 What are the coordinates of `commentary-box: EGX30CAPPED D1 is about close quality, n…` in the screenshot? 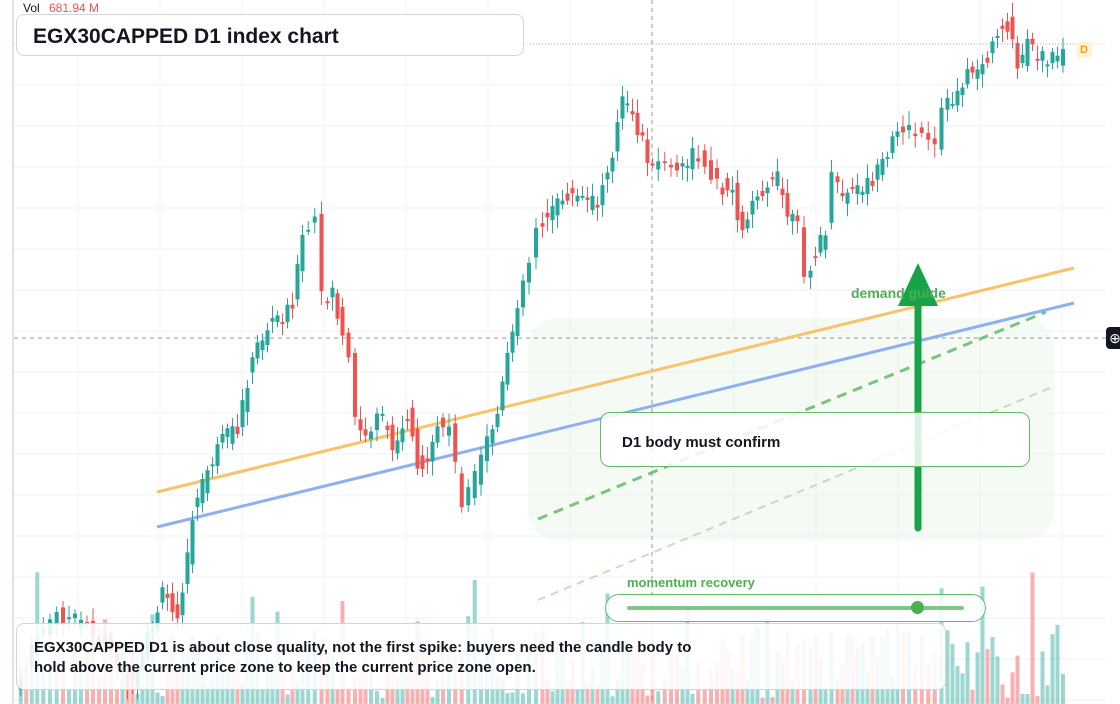 It's located at (481, 656).